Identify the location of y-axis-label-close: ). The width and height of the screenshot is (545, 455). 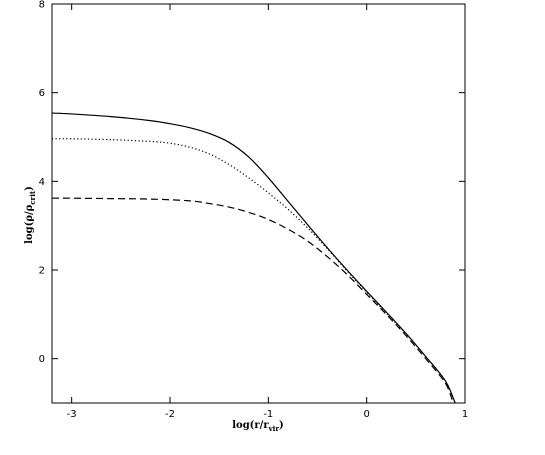
(29, 188).